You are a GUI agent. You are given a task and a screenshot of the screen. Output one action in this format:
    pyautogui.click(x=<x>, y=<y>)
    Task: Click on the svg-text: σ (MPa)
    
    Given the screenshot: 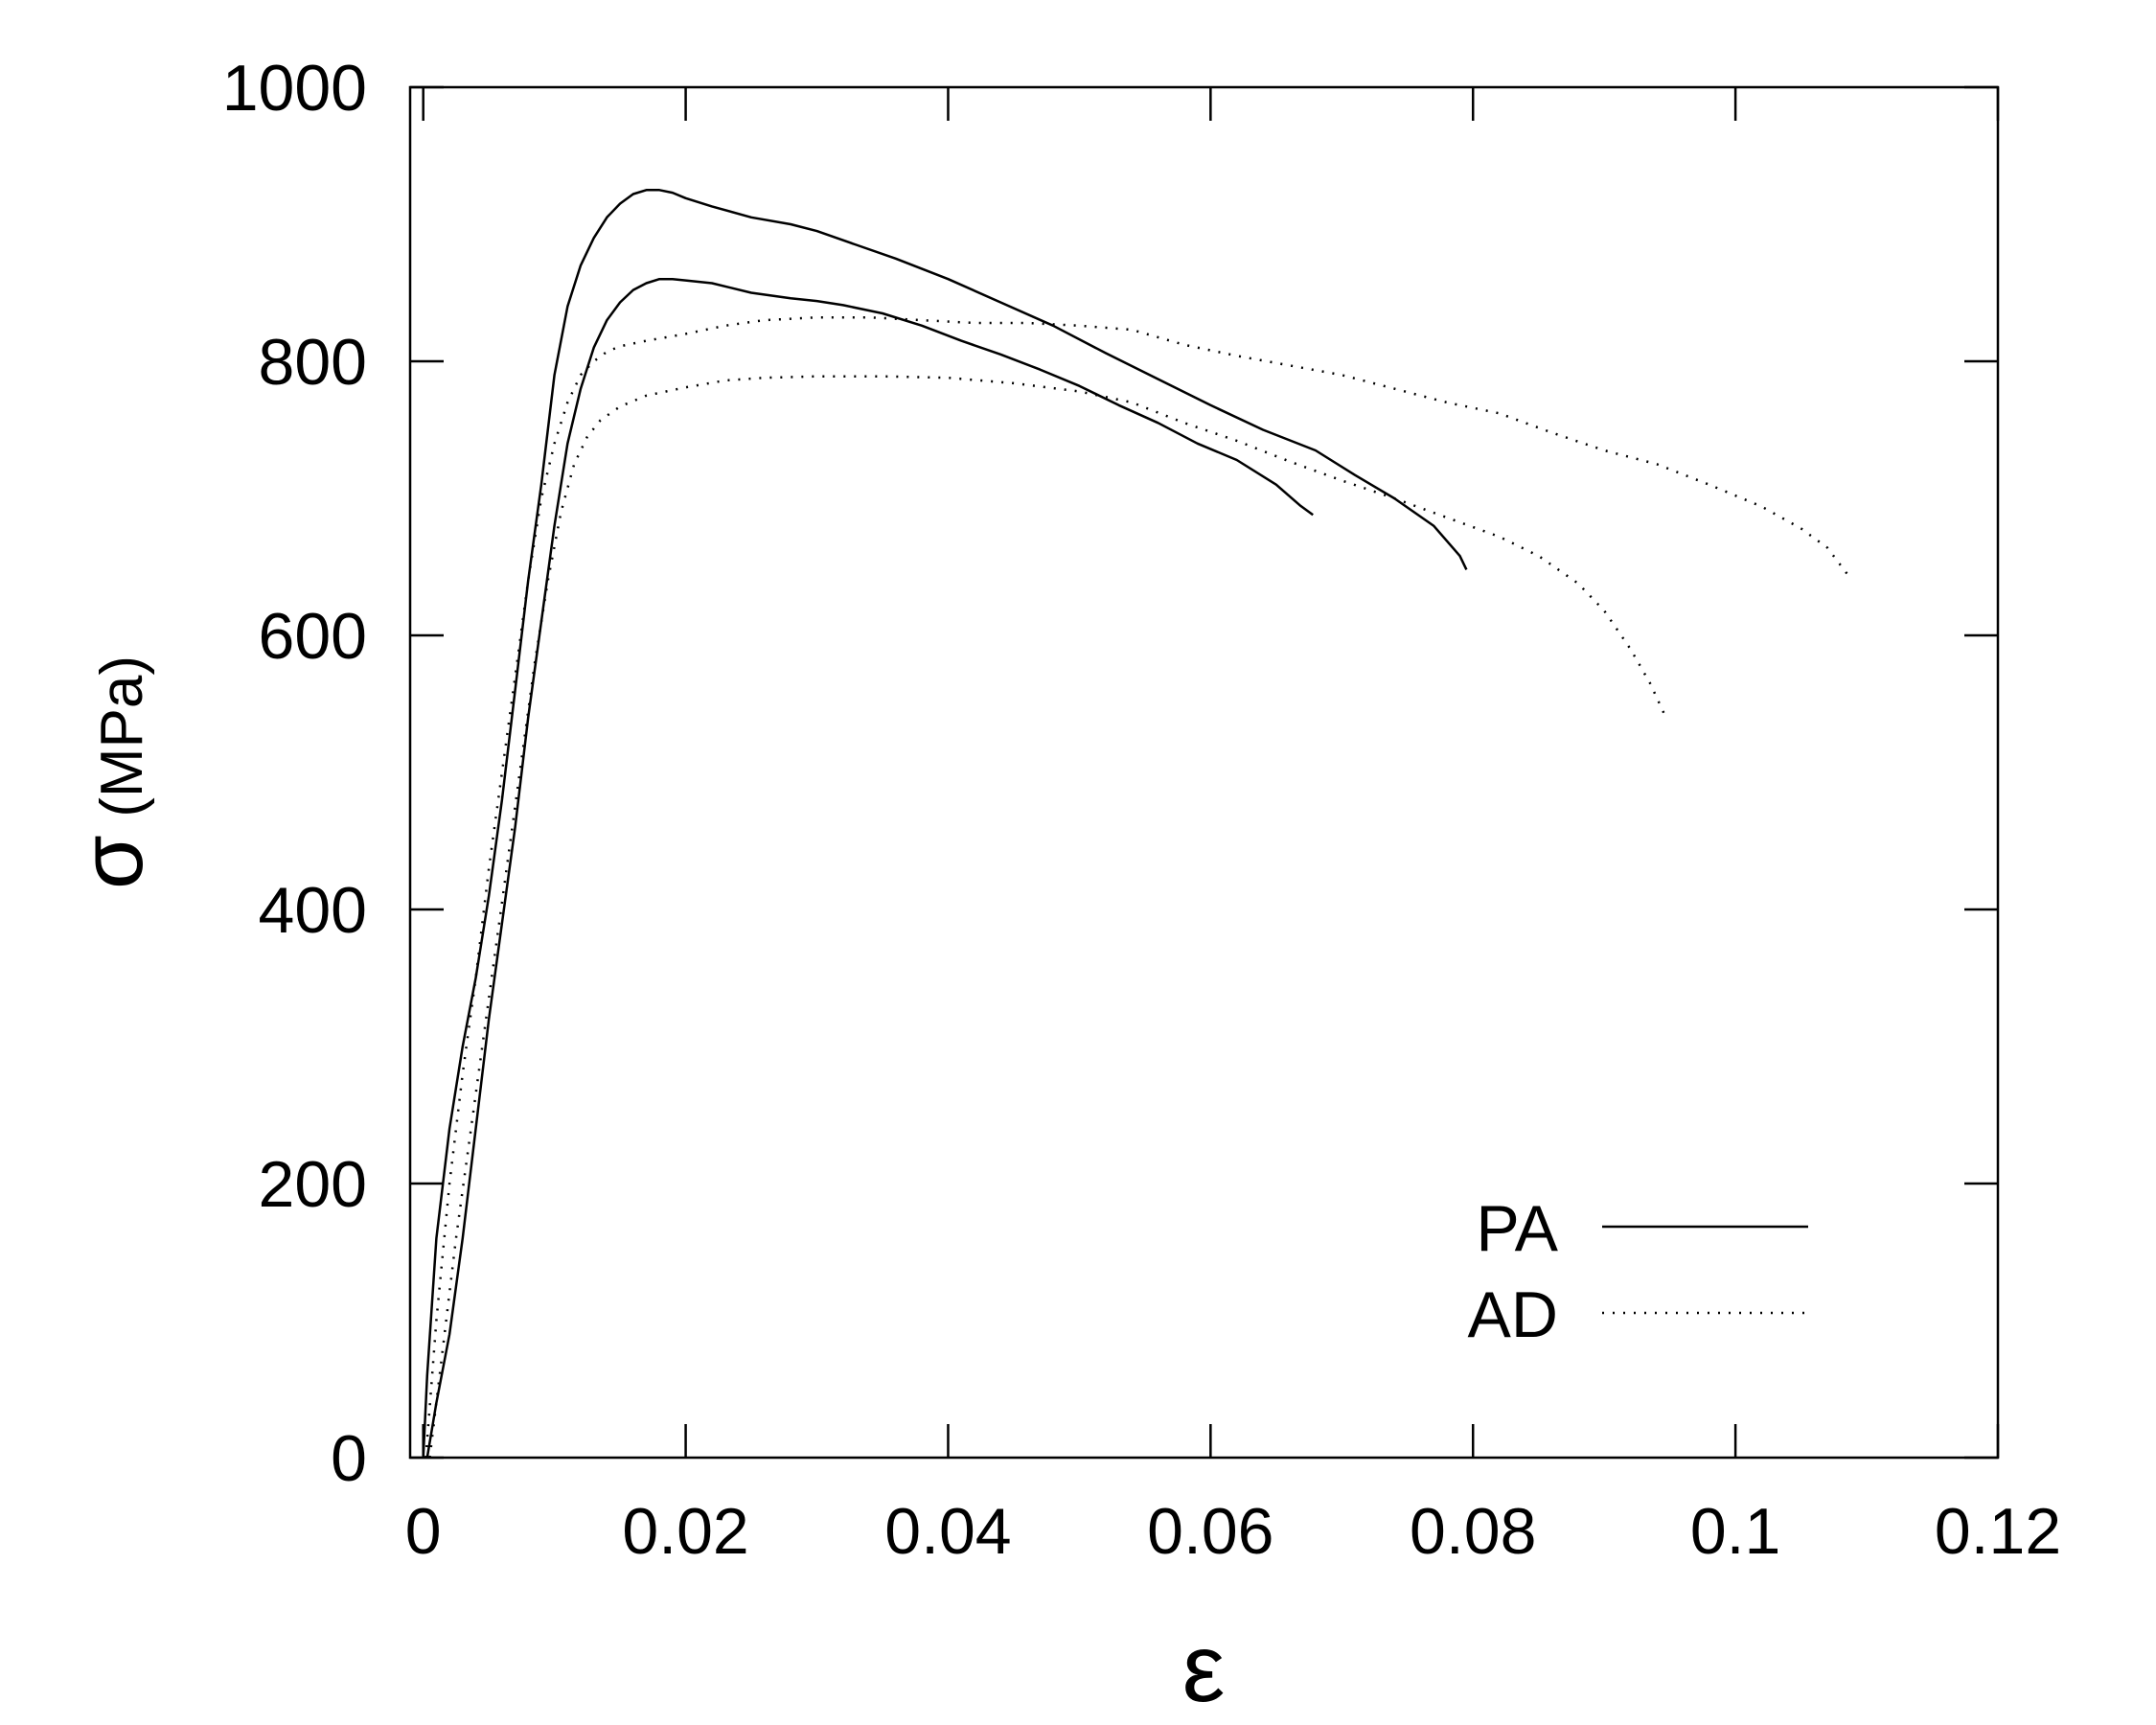 What is the action you would take?
    pyautogui.click(x=112, y=772)
    